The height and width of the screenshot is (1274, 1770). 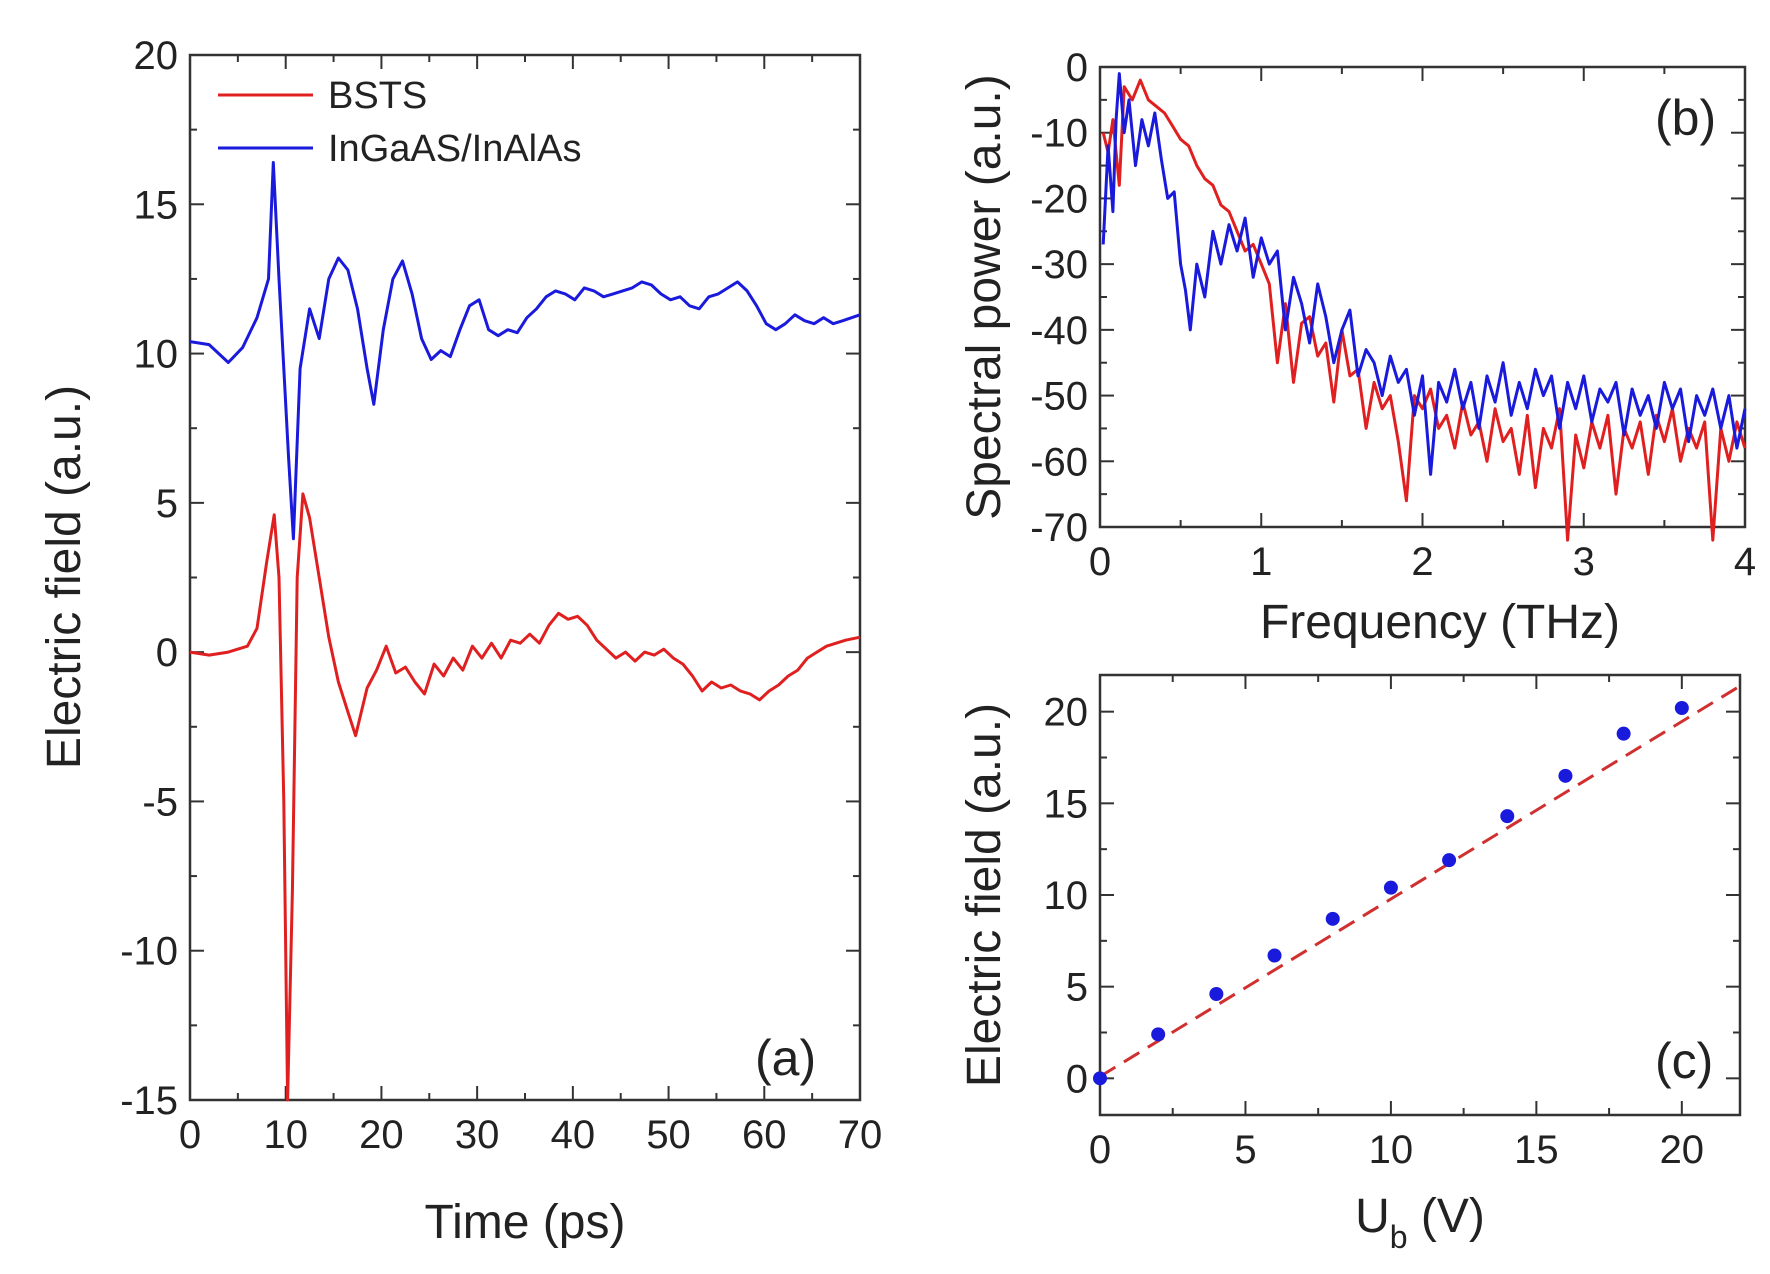 I want to click on panel-c-x-title: Ub (V), so click(x=1420, y=1222).